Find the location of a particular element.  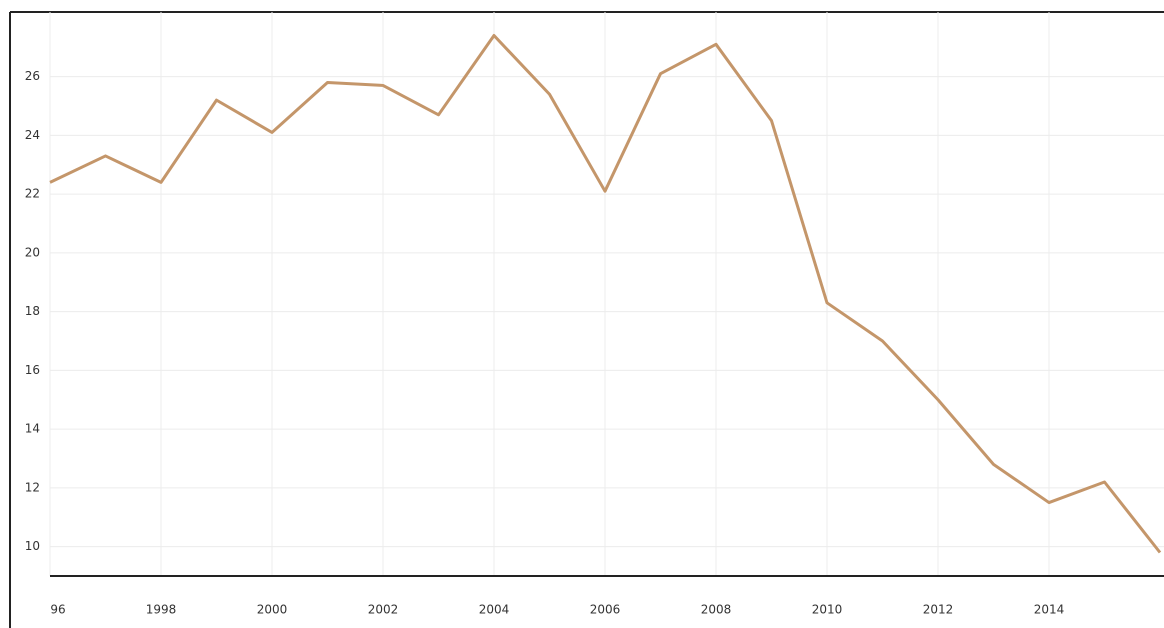

y-tick-label: 16 is located at coordinates (32, 370).